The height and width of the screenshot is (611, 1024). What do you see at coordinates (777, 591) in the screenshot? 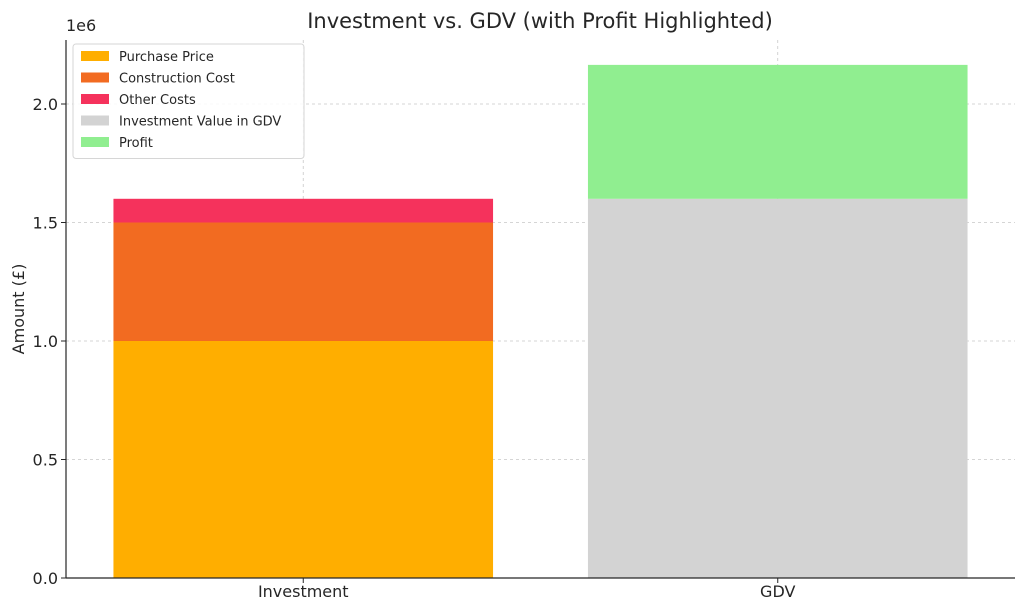
I see `x-tick-label-1: GDV` at bounding box center [777, 591].